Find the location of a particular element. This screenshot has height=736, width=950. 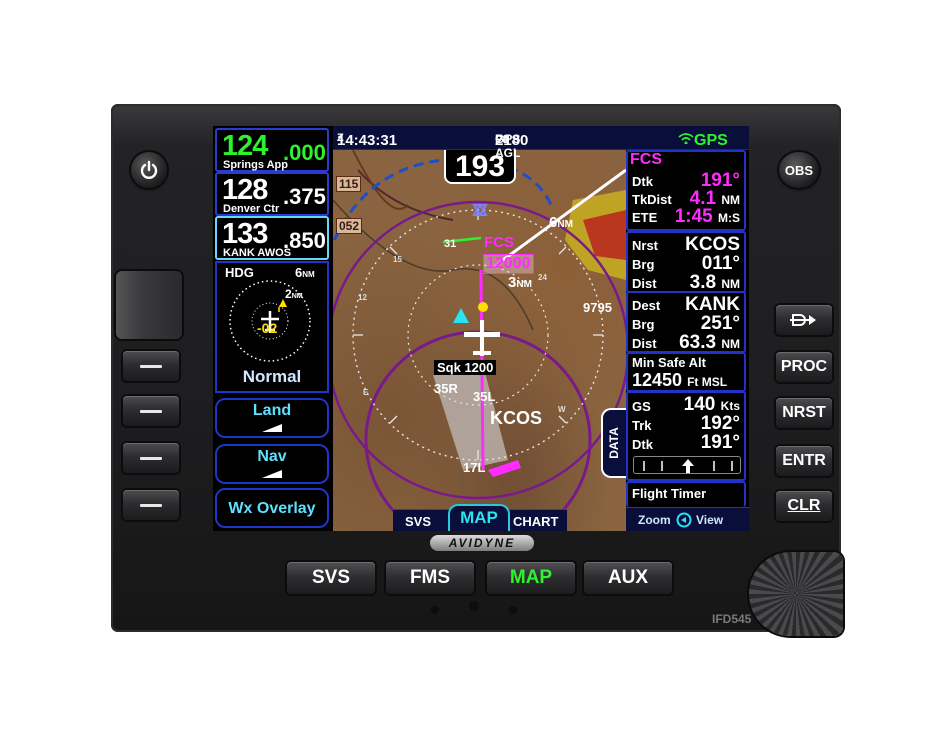

tkdist-value: 4.1 NM is located at coordinates (715, 199).